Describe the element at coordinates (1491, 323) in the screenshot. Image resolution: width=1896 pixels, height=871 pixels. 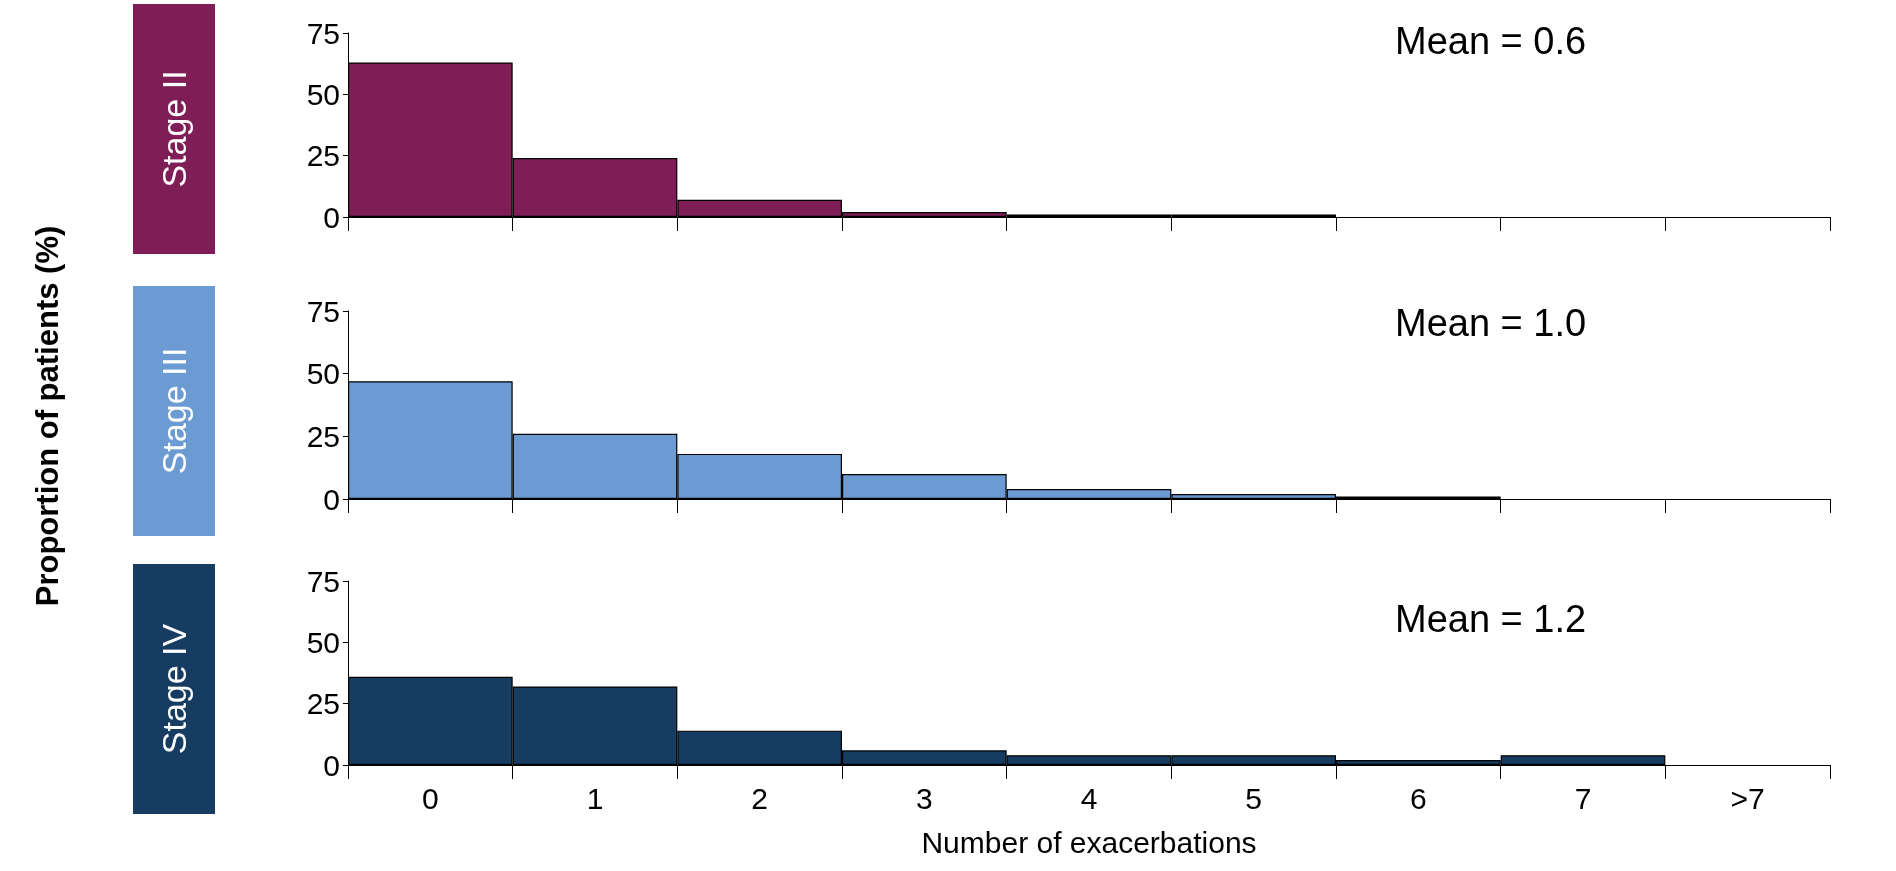
I see `annotation: Mean = 1.0` at that location.